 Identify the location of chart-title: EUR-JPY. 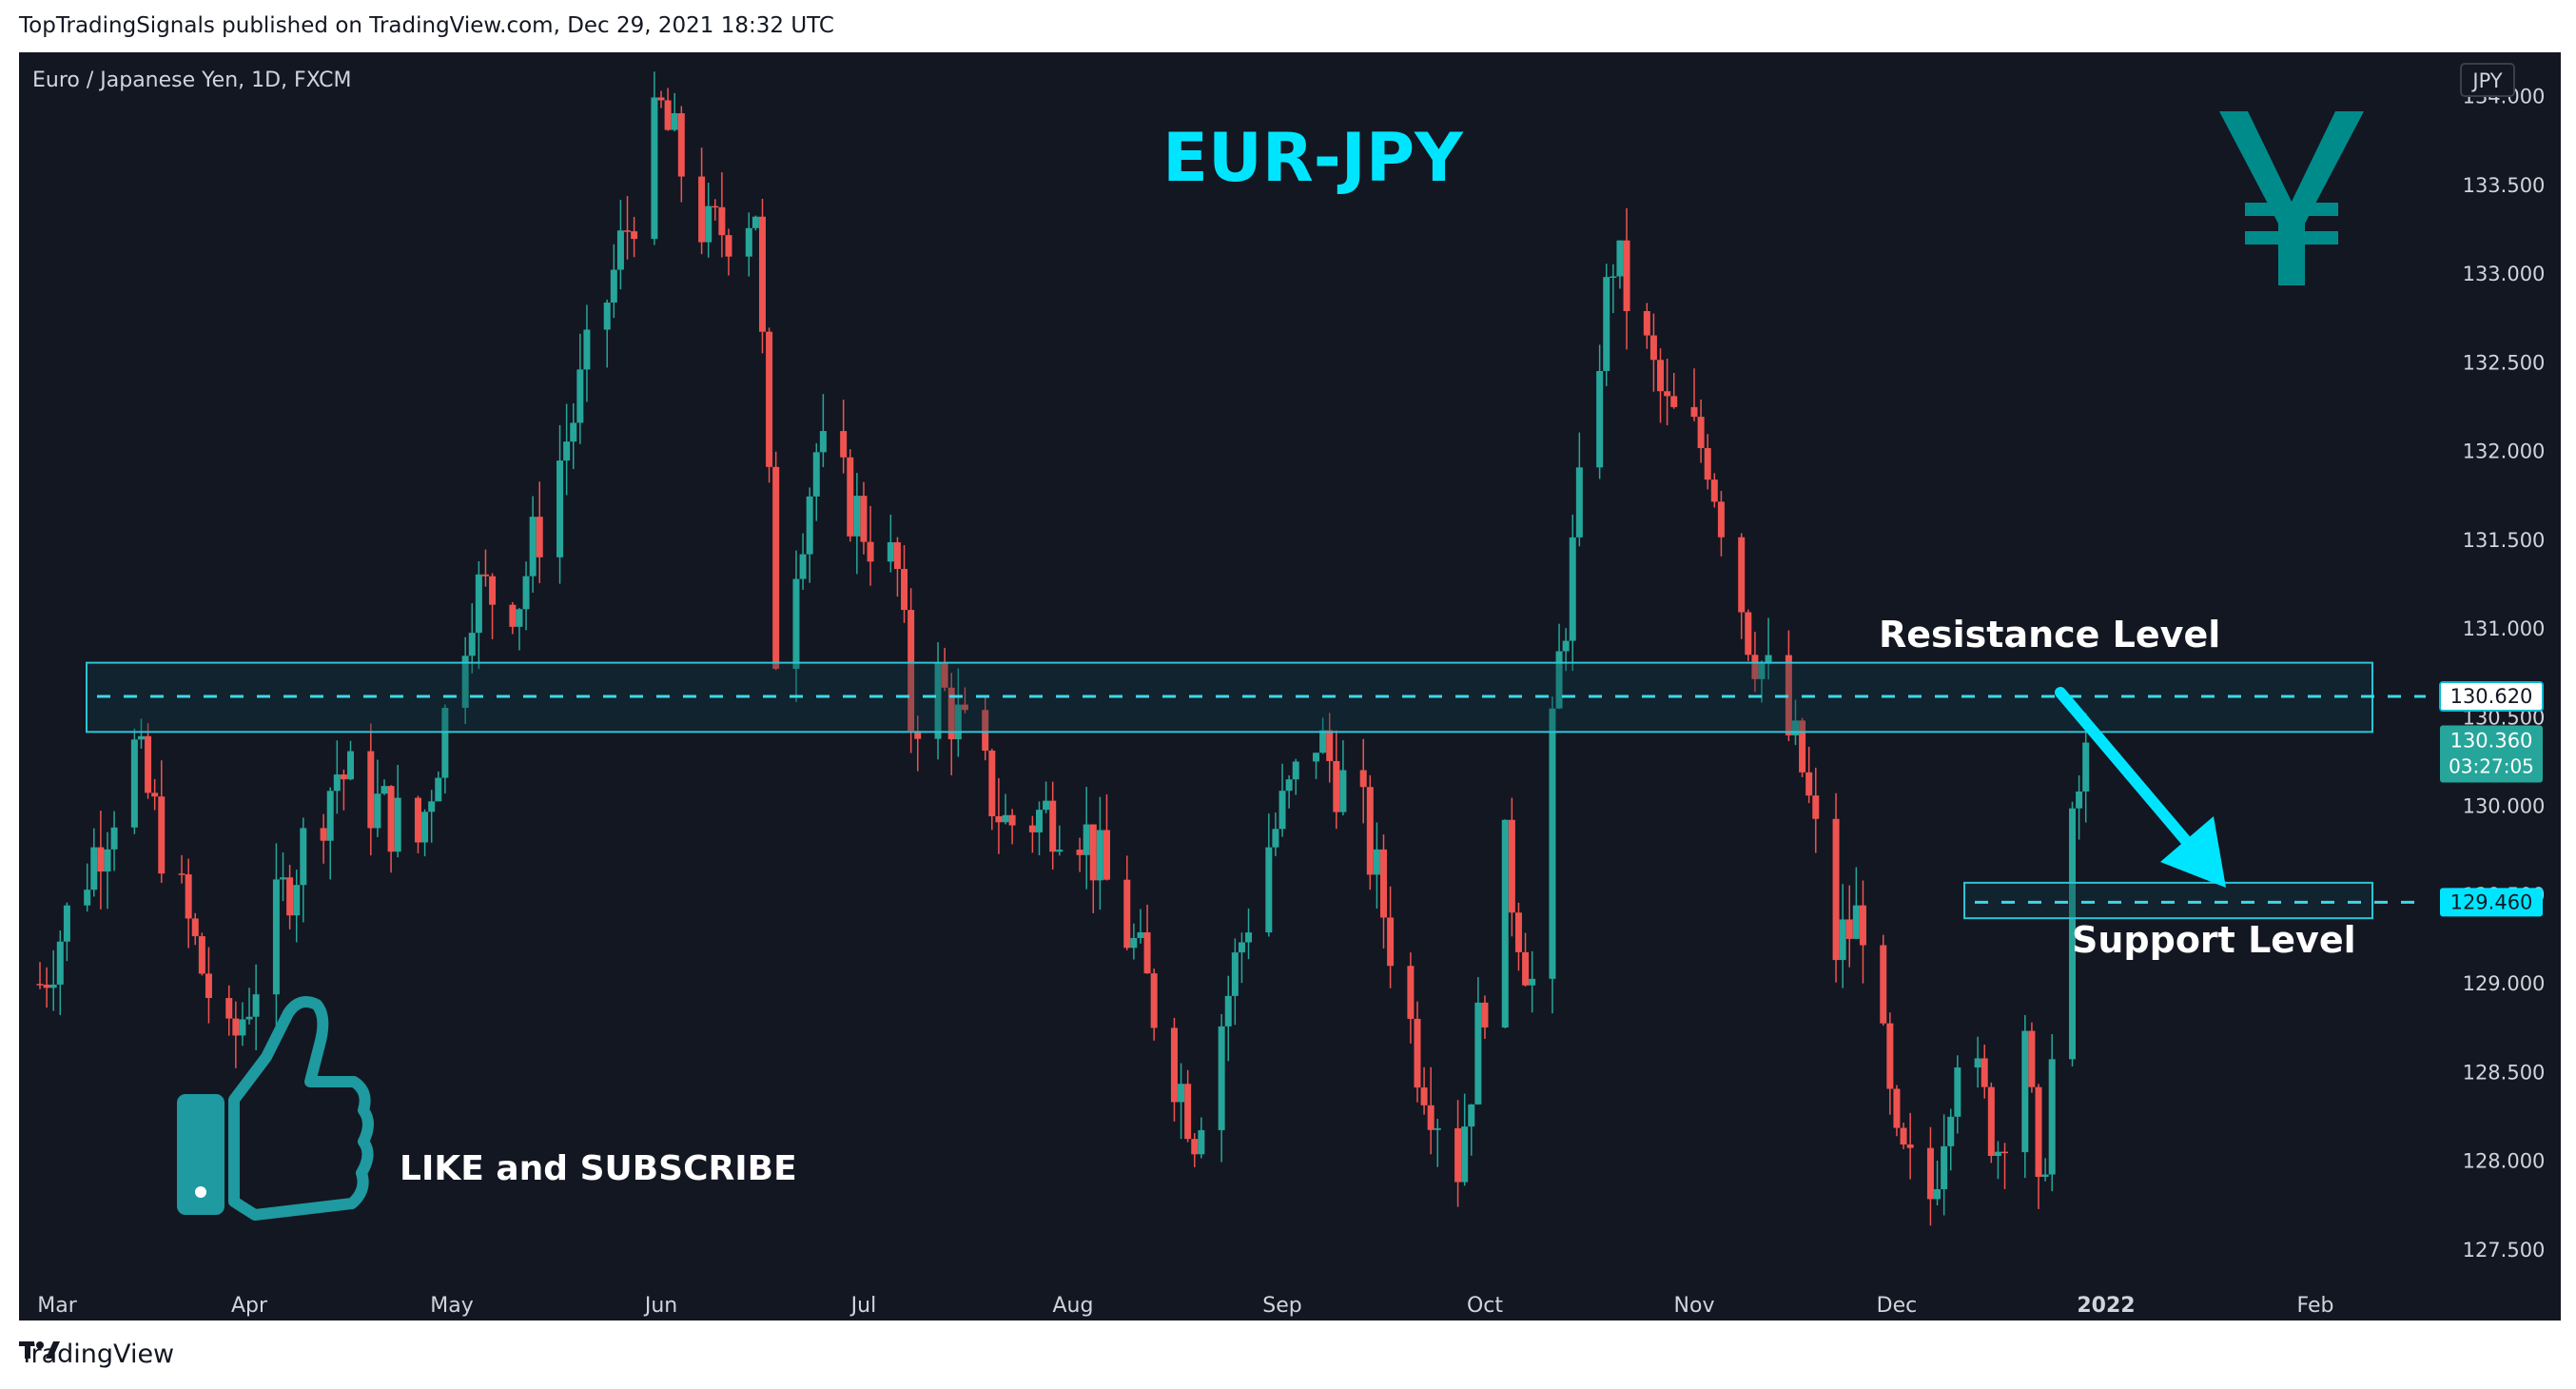
(1313, 158).